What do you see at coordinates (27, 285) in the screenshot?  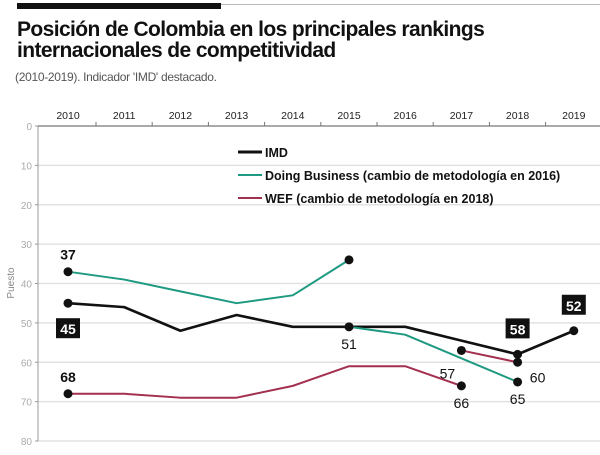 I see `y-tick-label: 40` at bounding box center [27, 285].